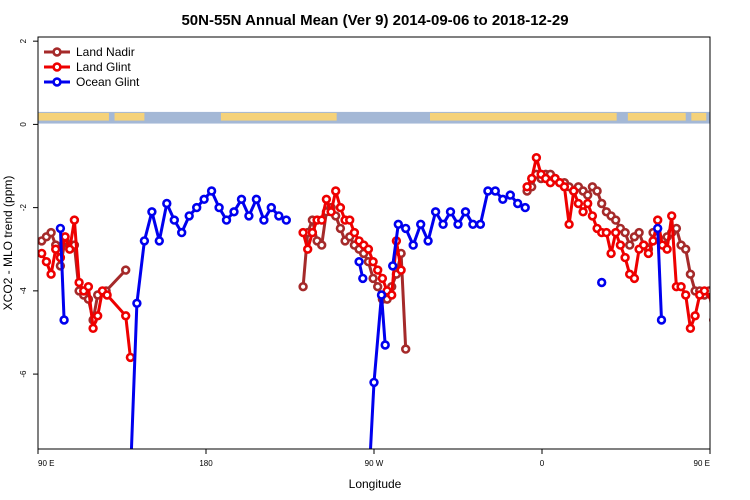 Image resolution: width=750 pixels, height=500 pixels. I want to click on y-tick-label: -6, so click(23, 374).